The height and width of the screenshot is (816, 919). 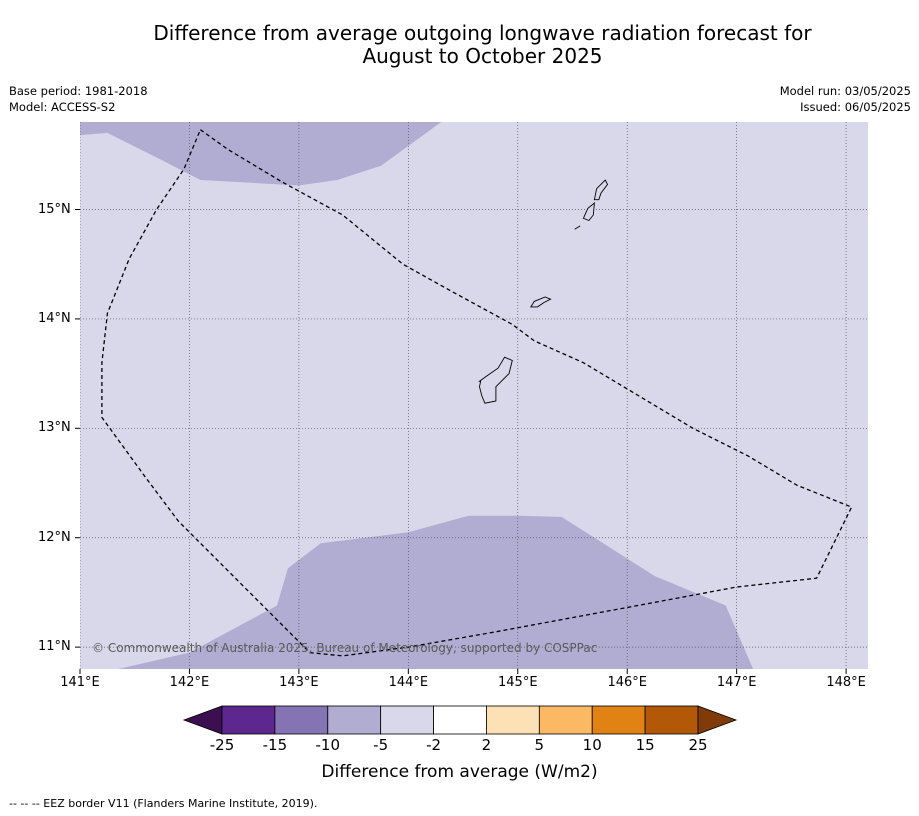 What do you see at coordinates (736, 682) in the screenshot?
I see `lon-label: 147°E` at bounding box center [736, 682].